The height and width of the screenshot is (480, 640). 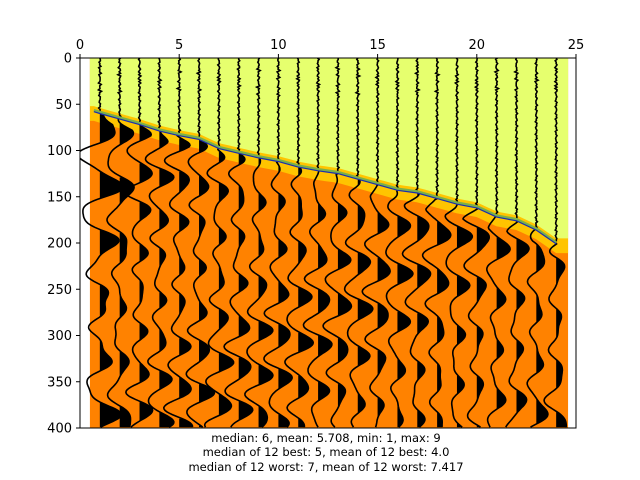 What do you see at coordinates (68, 59) in the screenshot?
I see `y-tick-label: 0` at bounding box center [68, 59].